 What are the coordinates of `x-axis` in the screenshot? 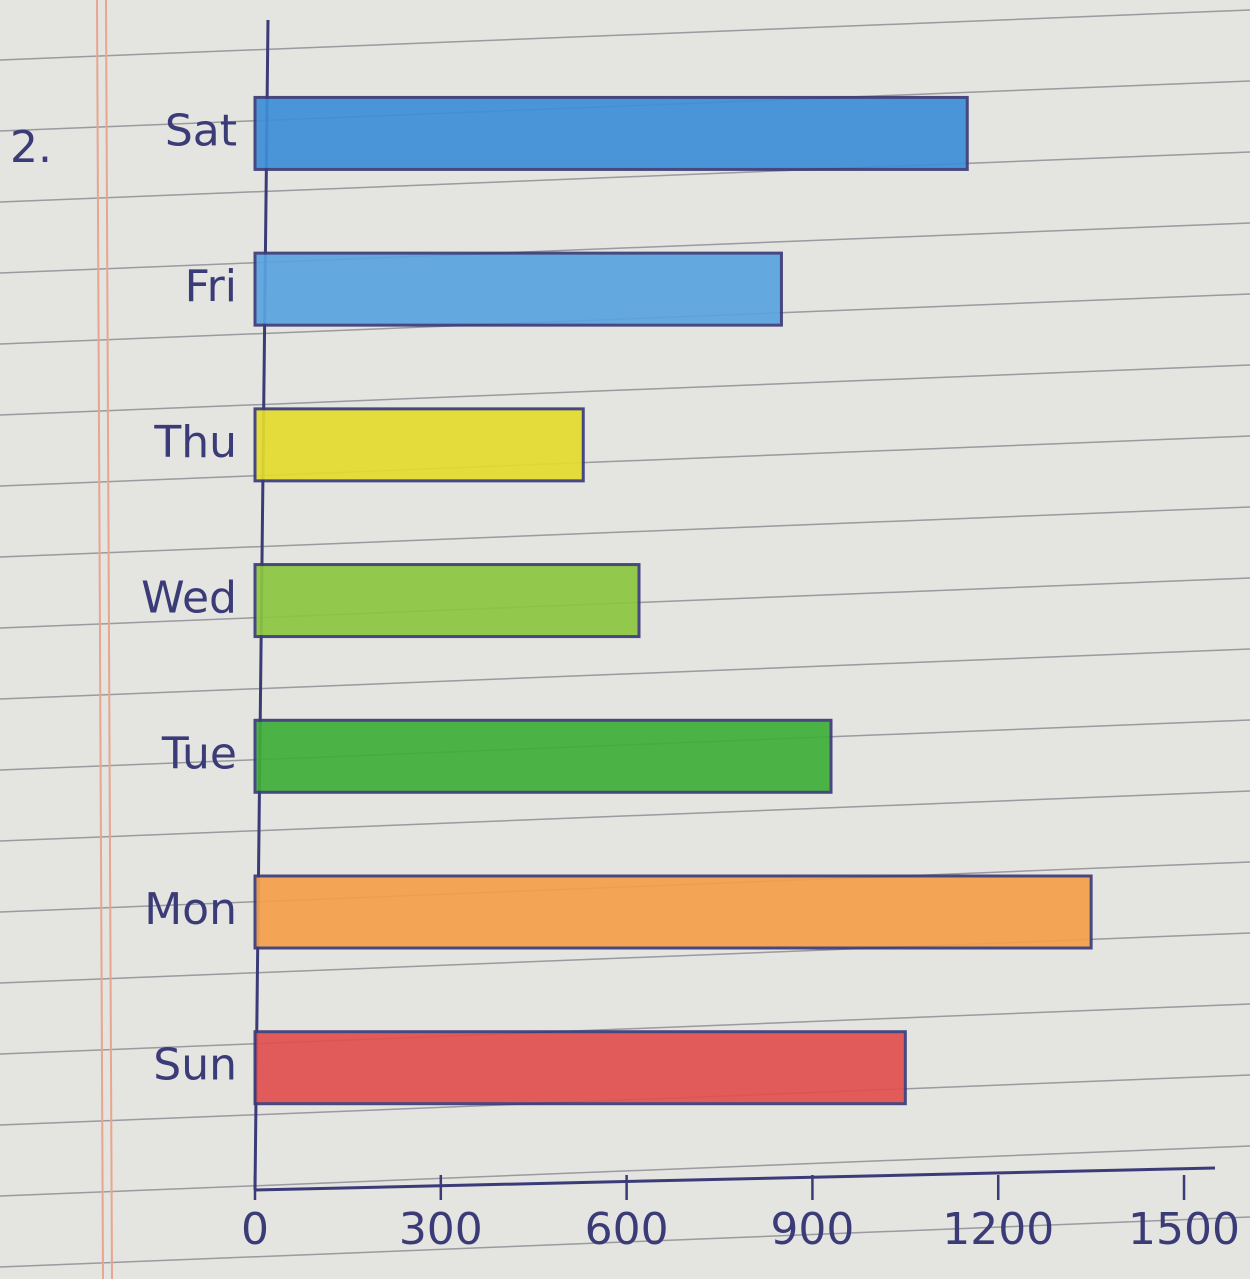 It's located at (735, 1179).